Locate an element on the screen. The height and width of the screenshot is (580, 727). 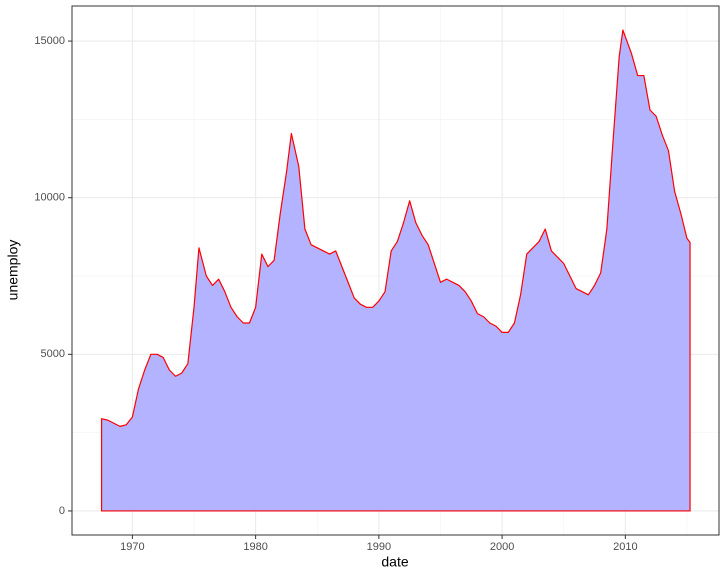
x-tick-label: 1990 is located at coordinates (379, 547).